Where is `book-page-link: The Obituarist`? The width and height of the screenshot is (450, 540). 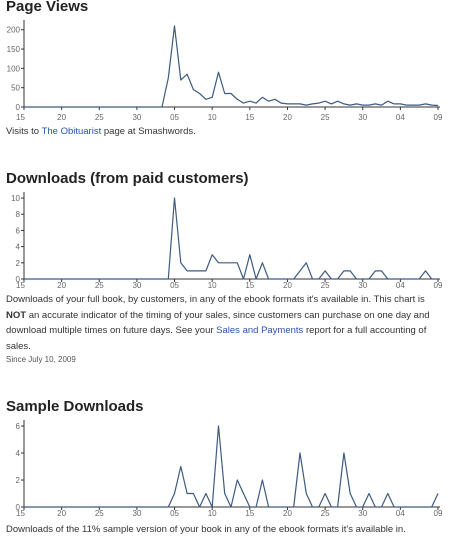 book-page-link: The Obituarist is located at coordinates (71, 131).